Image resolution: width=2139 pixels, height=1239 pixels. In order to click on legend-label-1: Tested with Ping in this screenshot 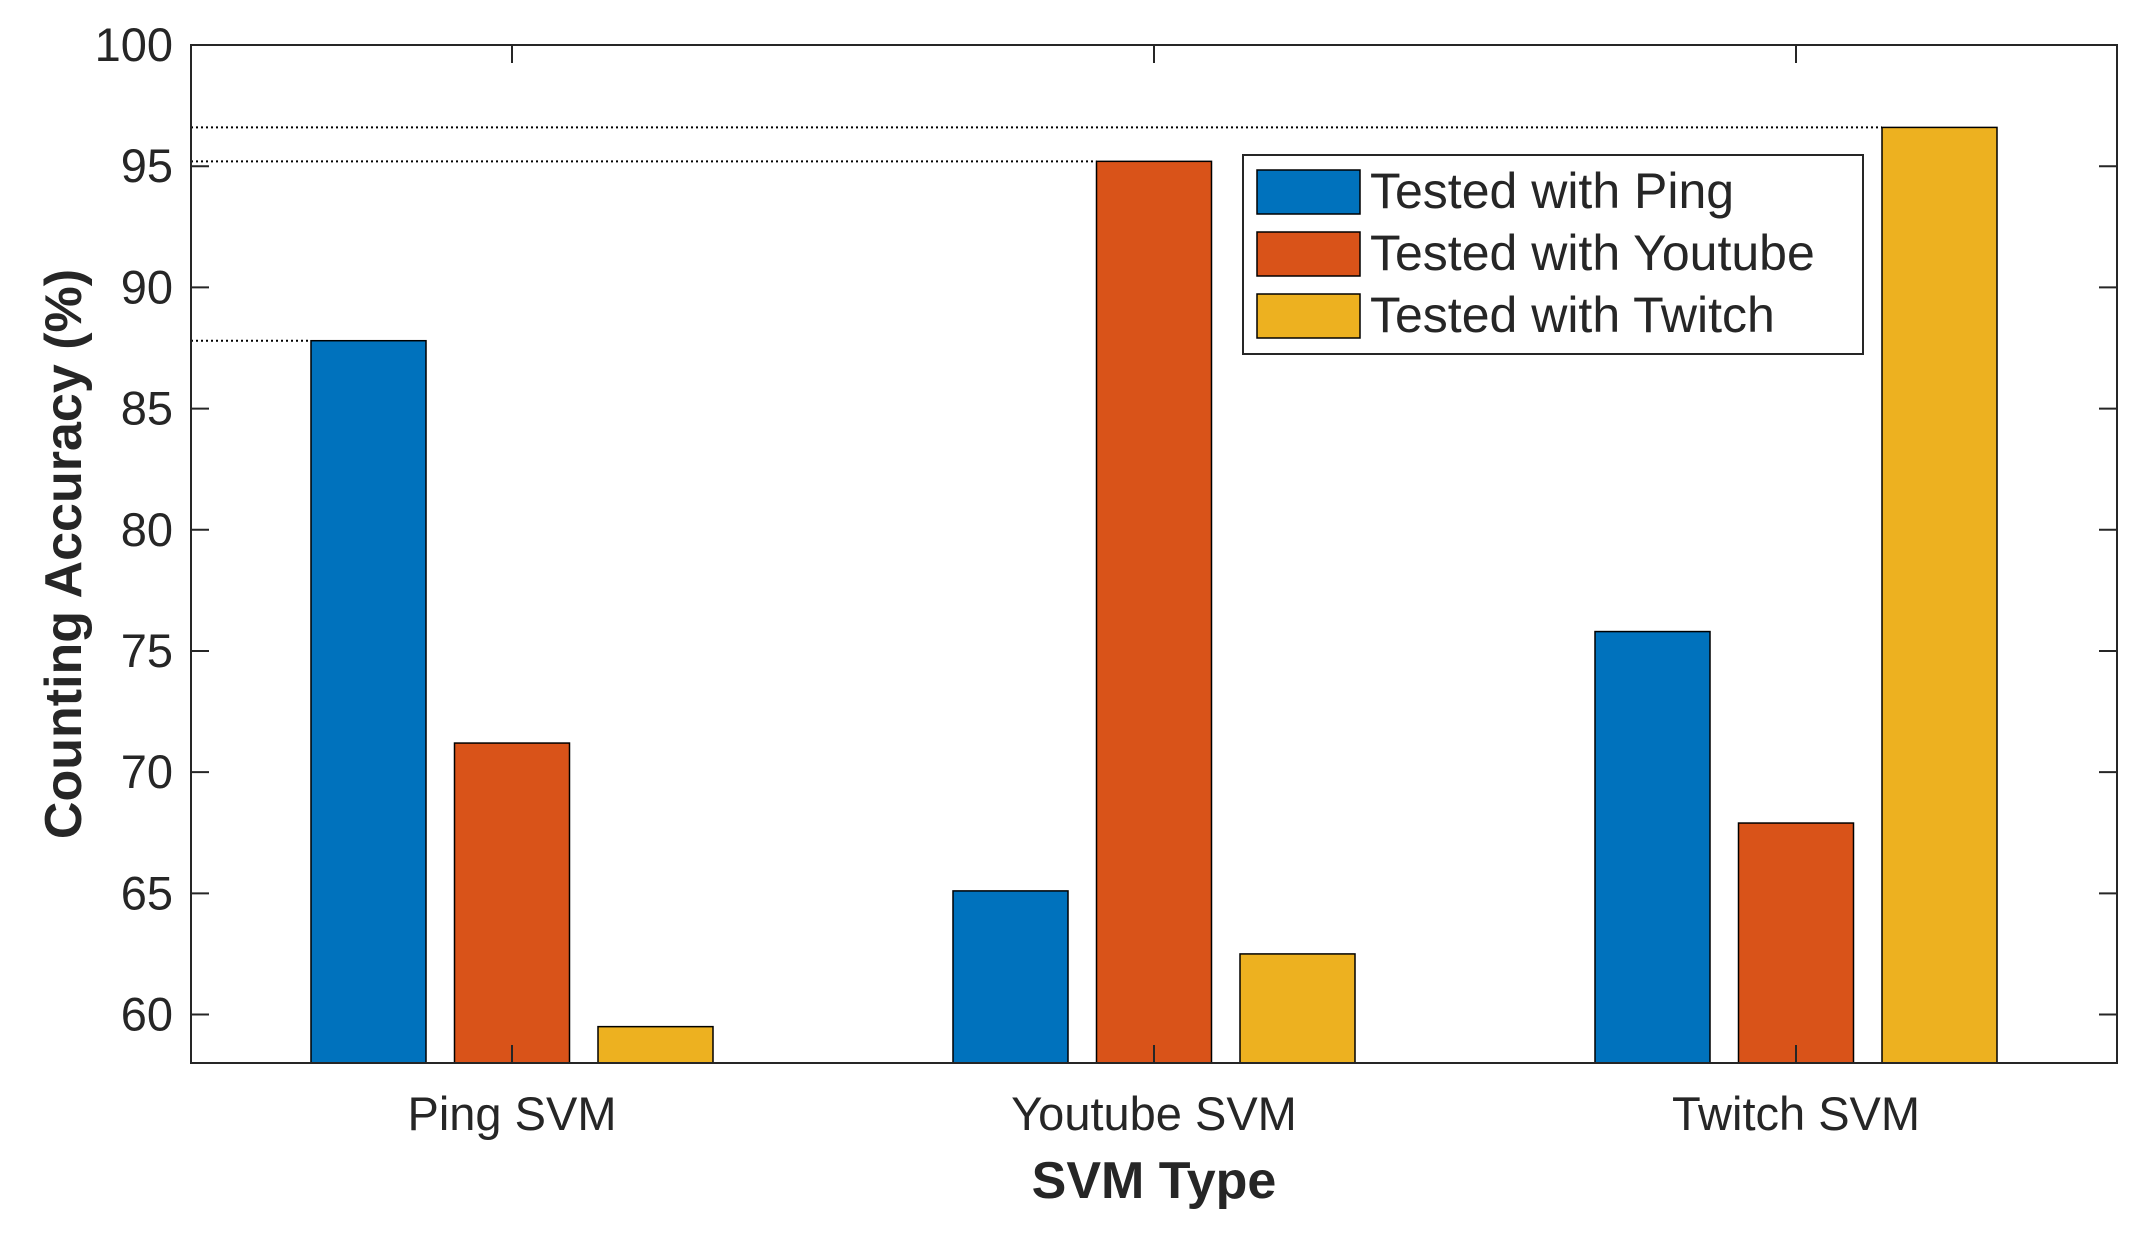, I will do `click(1552, 191)`.